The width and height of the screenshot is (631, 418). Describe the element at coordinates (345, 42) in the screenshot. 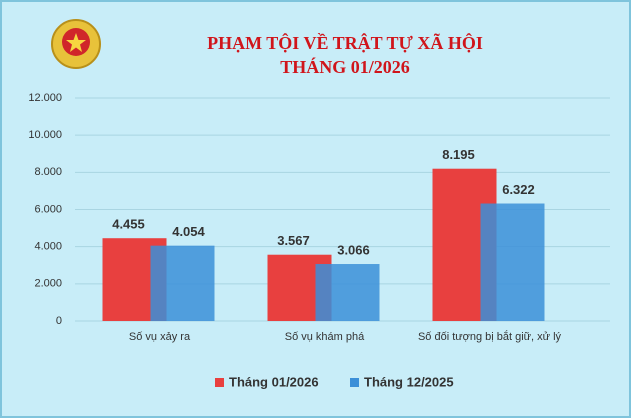

I see `chart-title: PHẠM TỘI VỀ TRẬT TỰ XÃ HỘI` at that location.